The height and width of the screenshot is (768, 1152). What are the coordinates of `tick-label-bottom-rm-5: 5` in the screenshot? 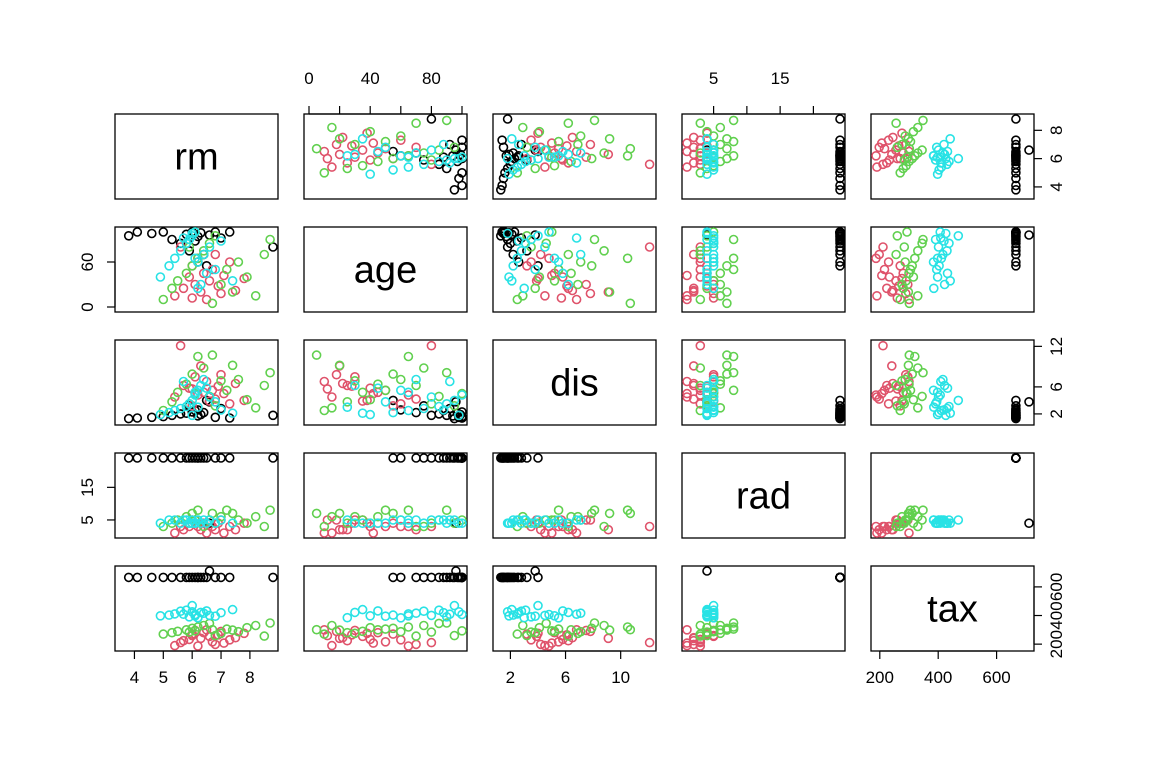 It's located at (163, 677).